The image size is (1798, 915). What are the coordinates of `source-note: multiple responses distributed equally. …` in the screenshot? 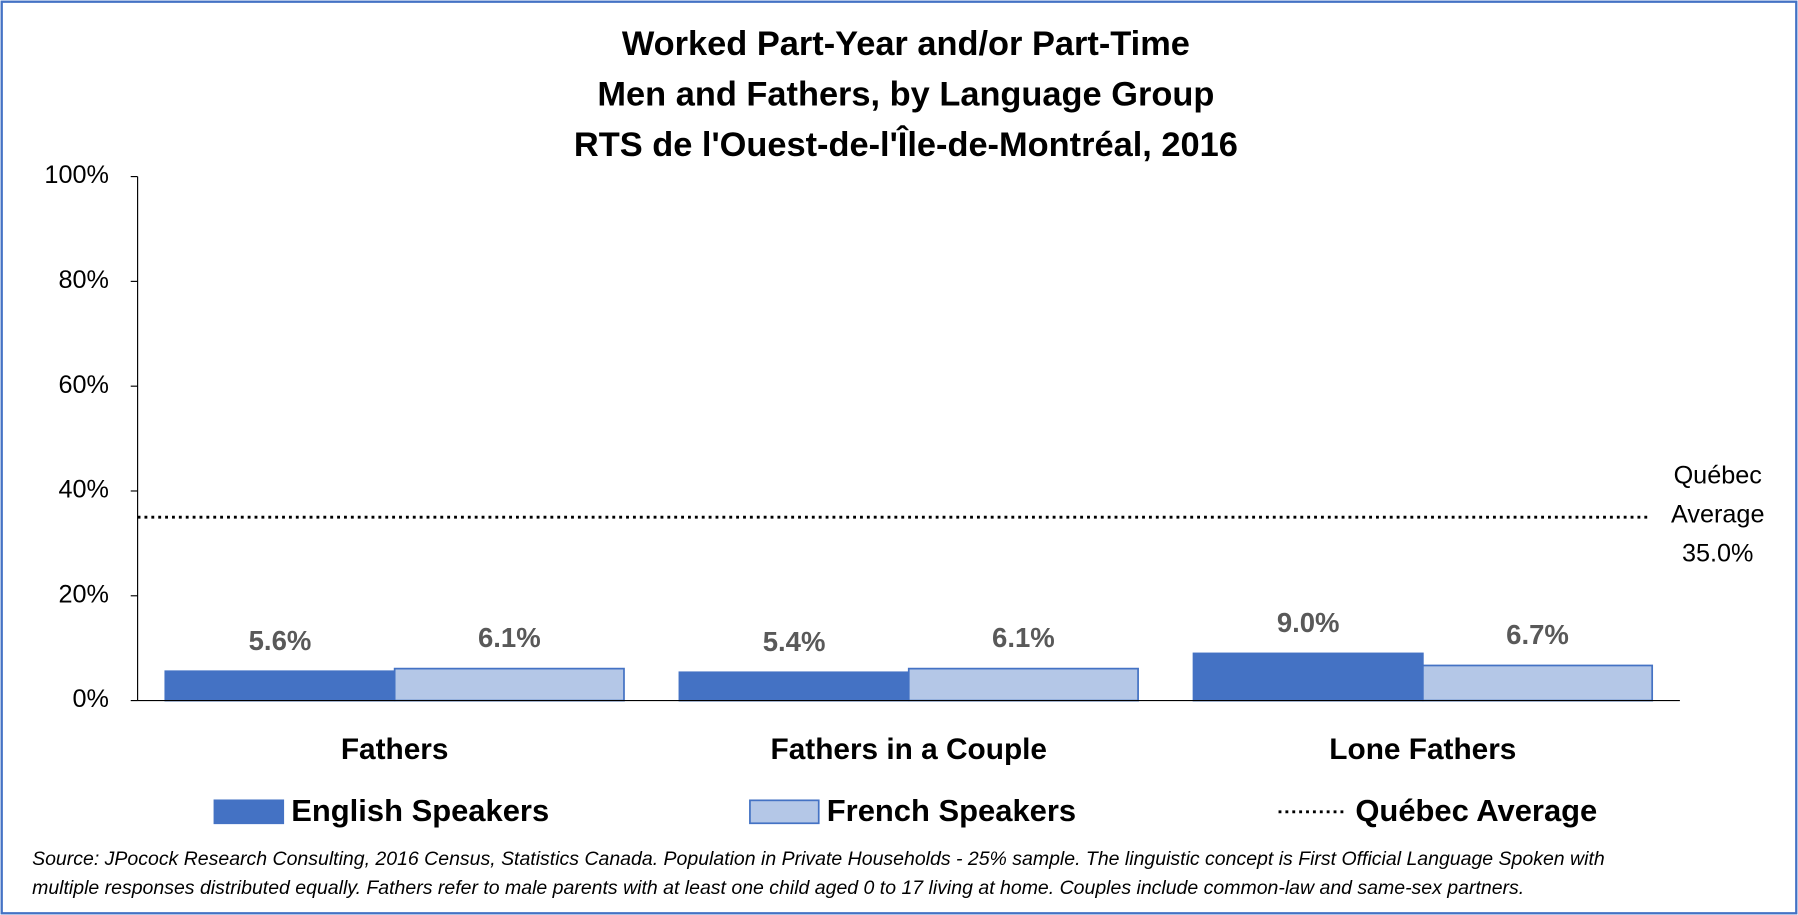 It's located at (778, 888).